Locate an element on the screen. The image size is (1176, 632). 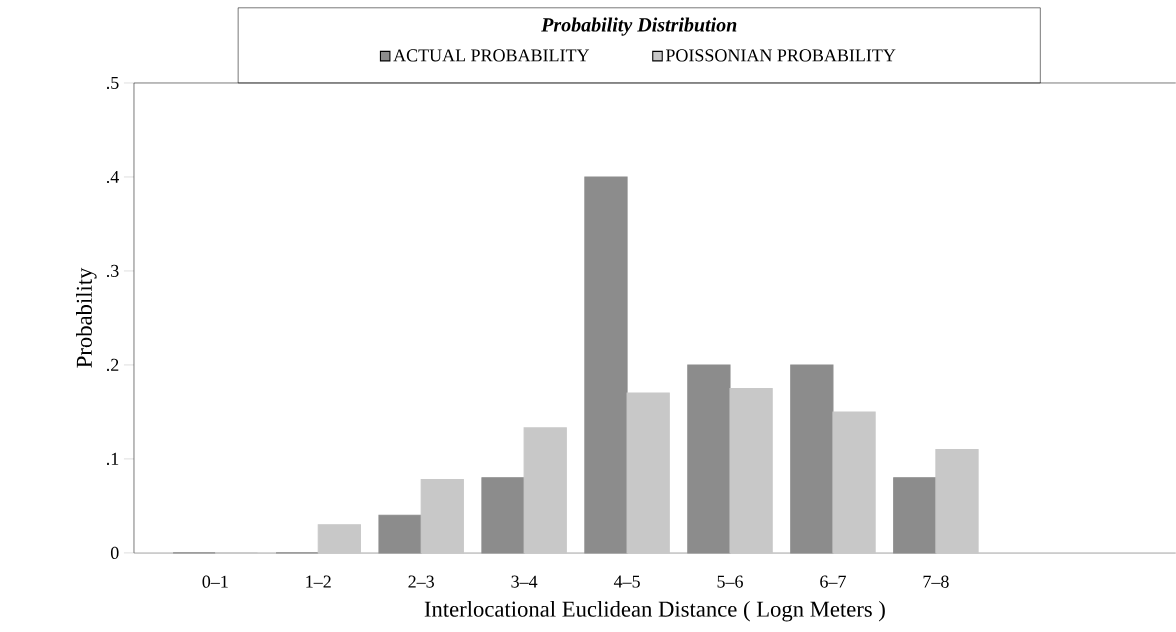
x-axis-title: Interlocational Euclidean Distance ( Logn Meters ) is located at coordinates (654, 611).